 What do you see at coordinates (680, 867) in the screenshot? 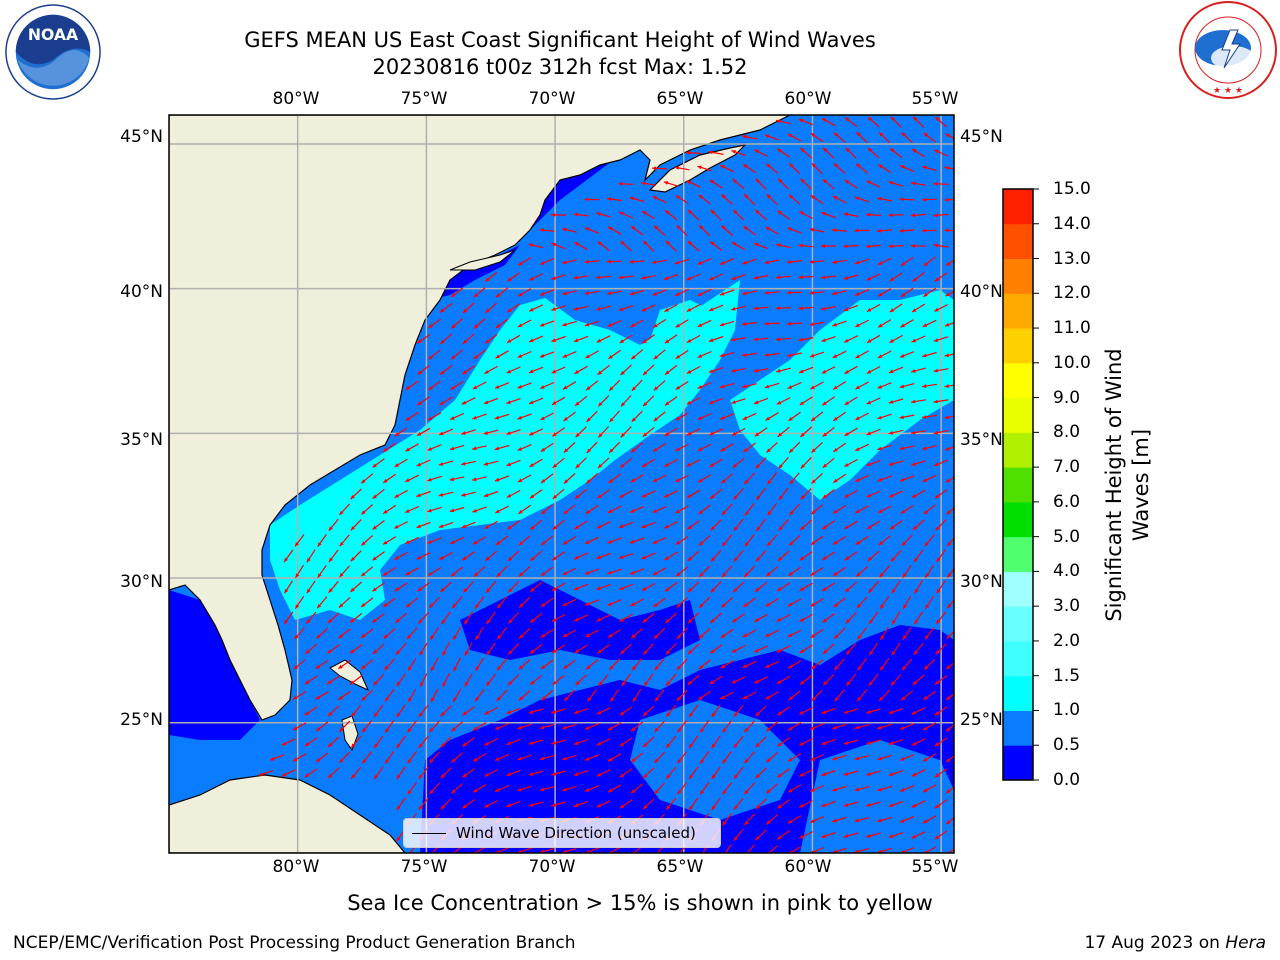
I see `lon-tick-bottom-65w: 65°W` at bounding box center [680, 867].